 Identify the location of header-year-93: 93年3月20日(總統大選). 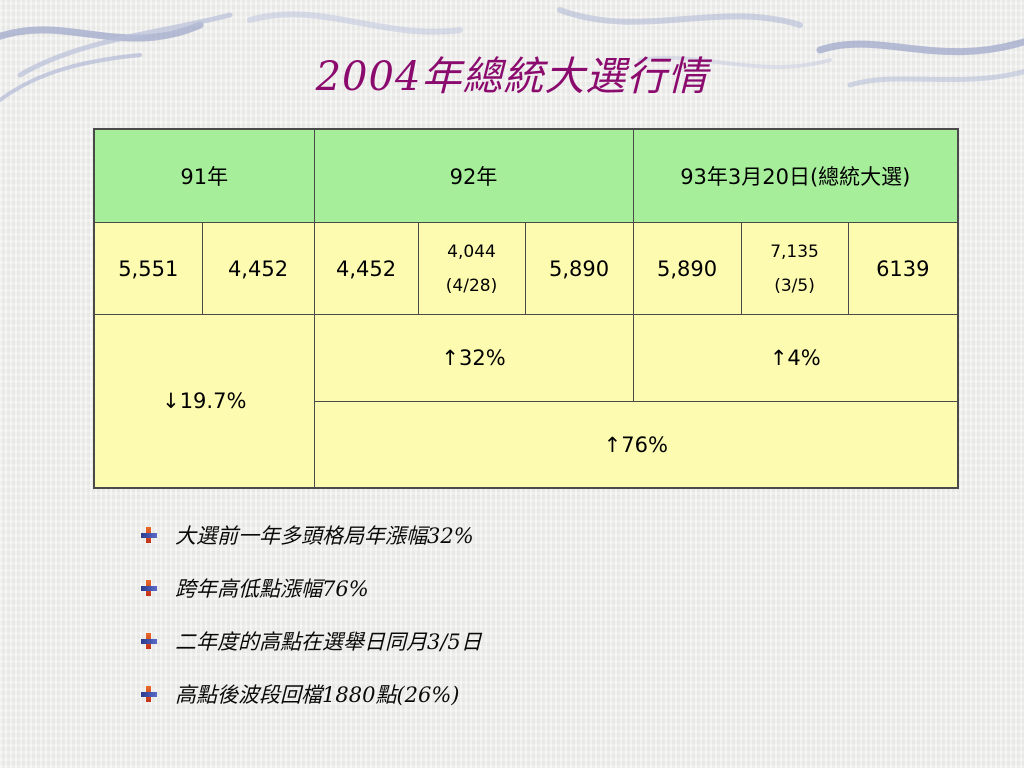
(795, 175).